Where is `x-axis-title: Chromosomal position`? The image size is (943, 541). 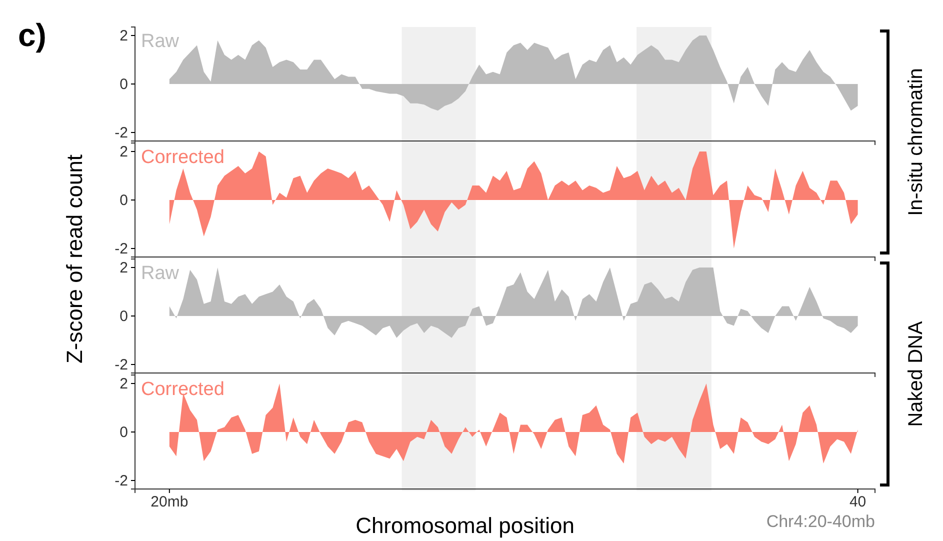 x-axis-title: Chromosomal position is located at coordinates (465, 525).